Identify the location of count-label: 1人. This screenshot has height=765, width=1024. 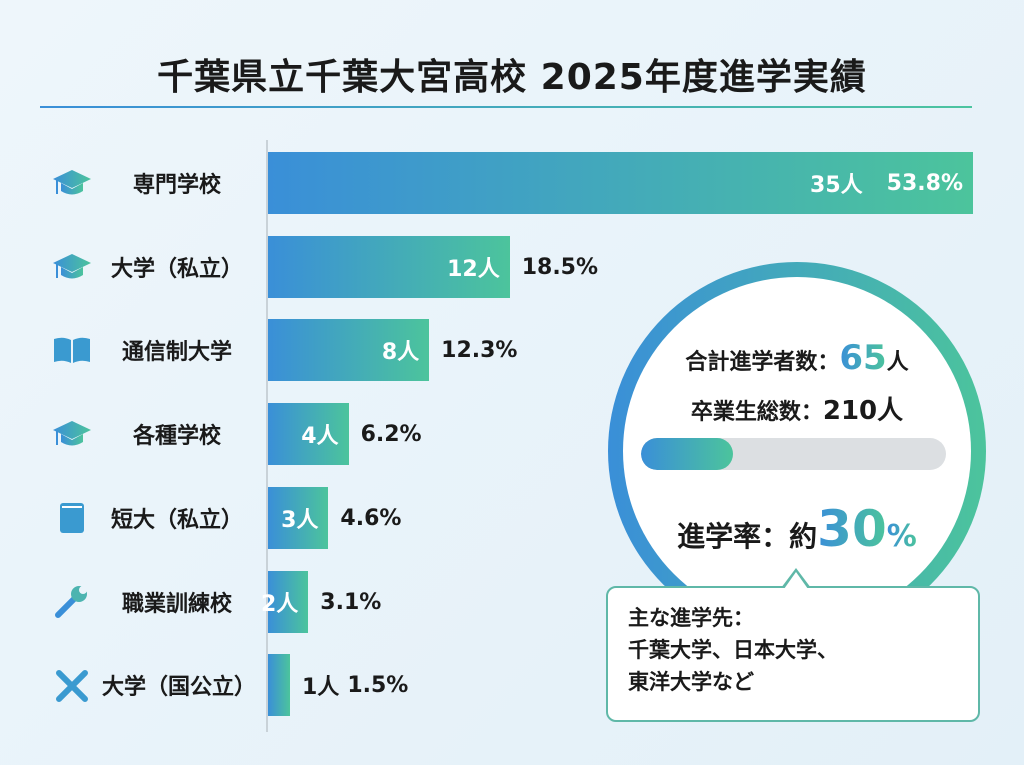
(321, 687).